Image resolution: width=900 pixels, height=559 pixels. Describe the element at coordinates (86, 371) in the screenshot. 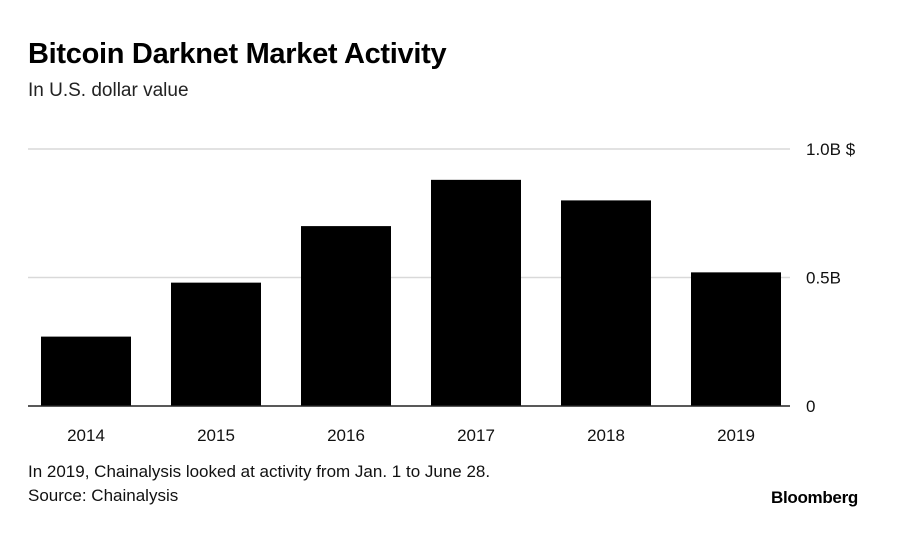

I see `bar-2014` at that location.